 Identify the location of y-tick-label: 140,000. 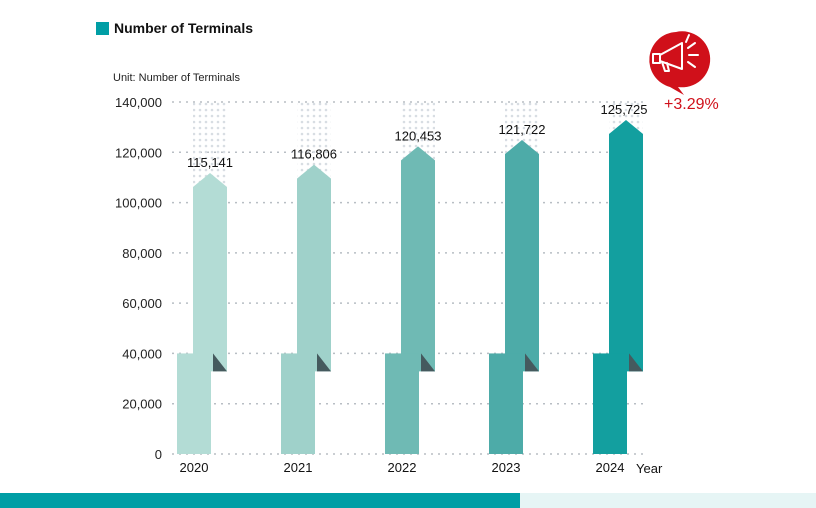
(138, 102).